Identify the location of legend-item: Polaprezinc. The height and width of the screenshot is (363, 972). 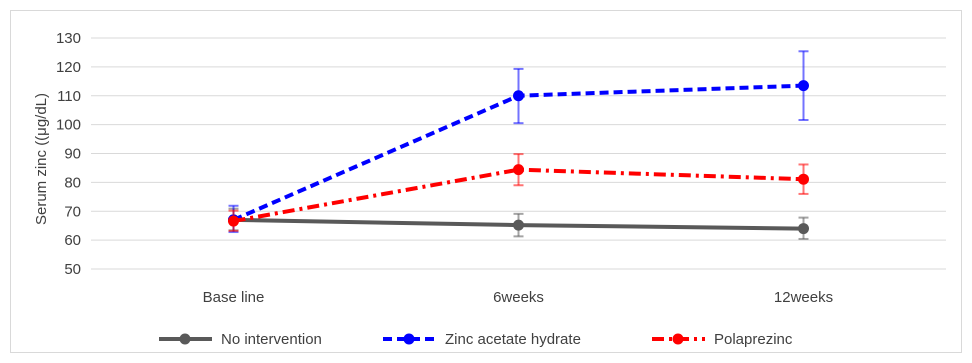
(722, 339).